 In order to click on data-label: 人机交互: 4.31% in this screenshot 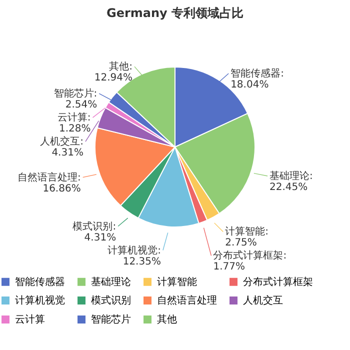, I will do `click(62, 147)`.